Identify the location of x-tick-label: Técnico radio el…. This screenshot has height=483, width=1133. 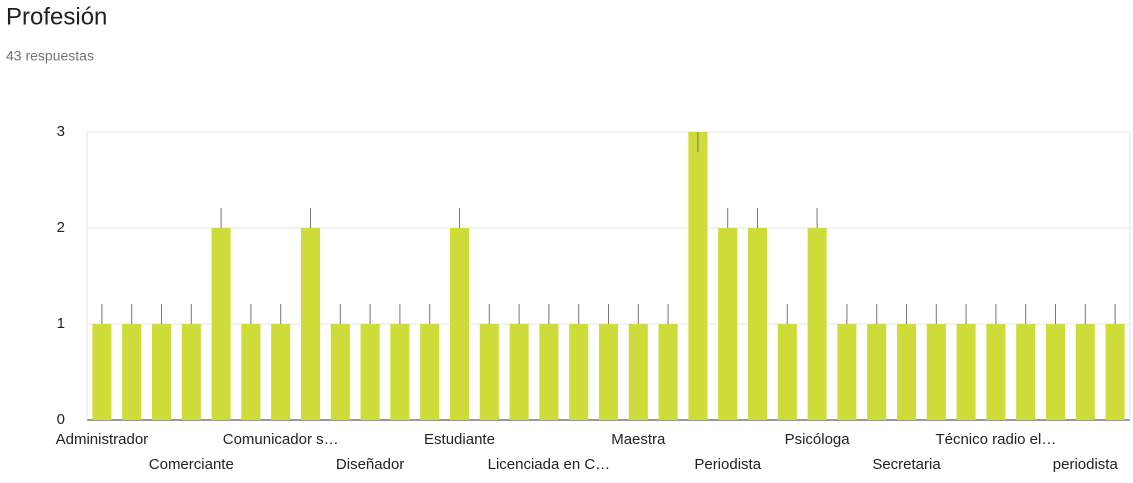
(995, 439).